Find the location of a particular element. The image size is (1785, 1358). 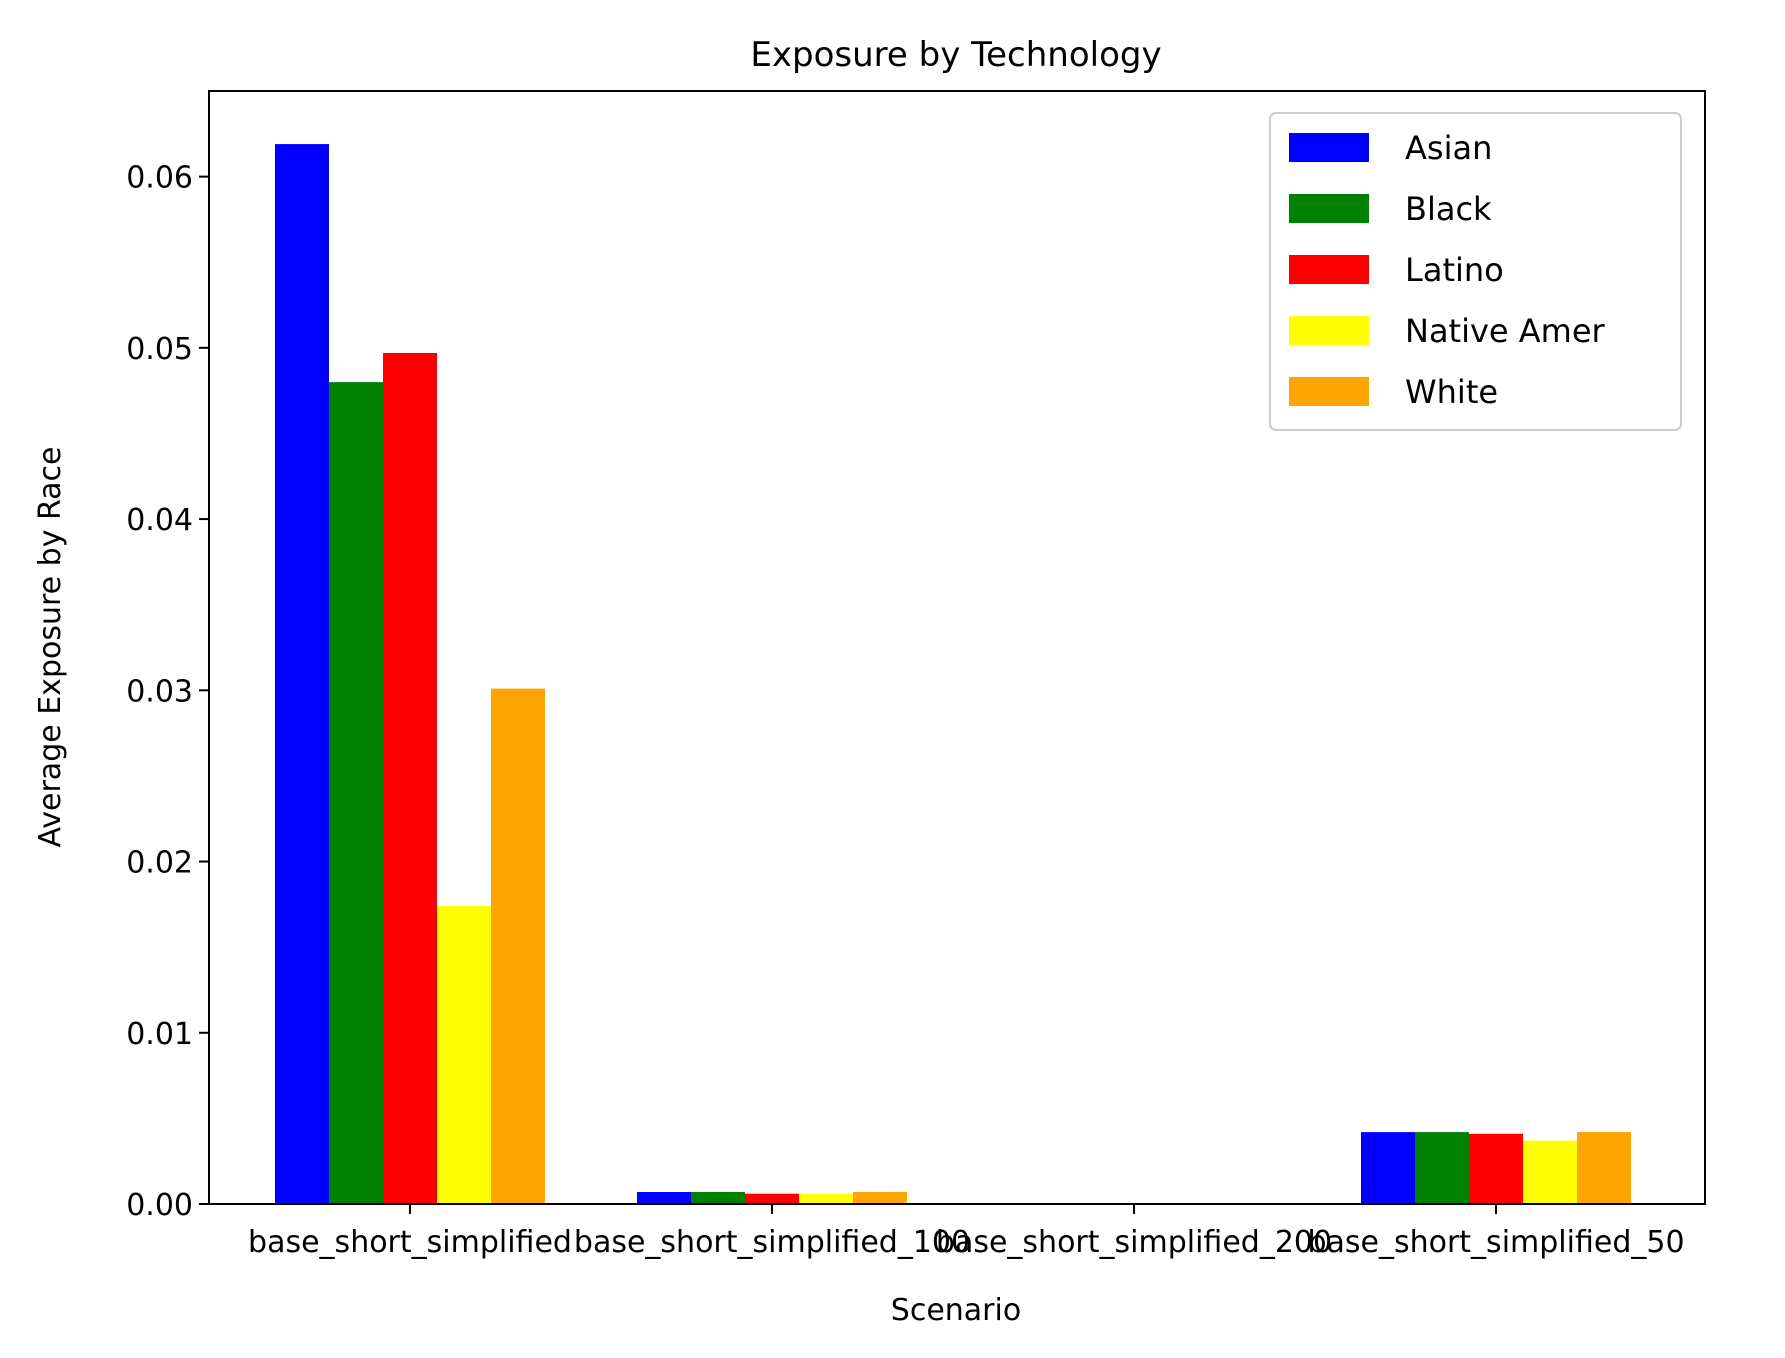

y-tick-label: 0.04 is located at coordinates (159, 520).